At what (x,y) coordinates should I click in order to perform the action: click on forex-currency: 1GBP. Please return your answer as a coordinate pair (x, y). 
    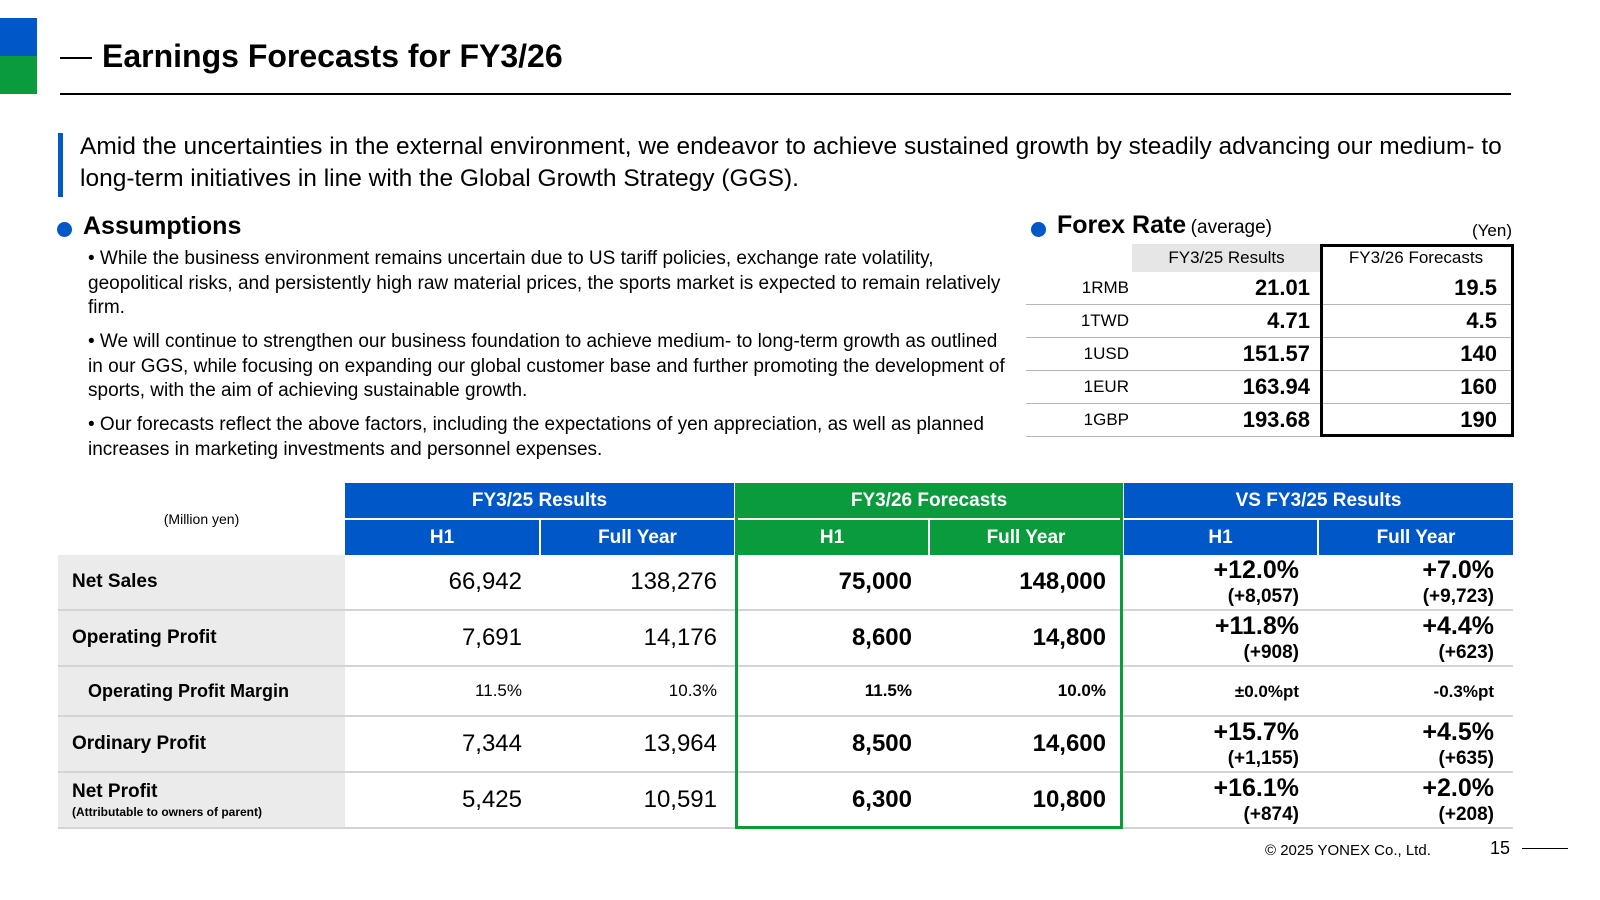
    Looking at the image, I should click on (1079, 420).